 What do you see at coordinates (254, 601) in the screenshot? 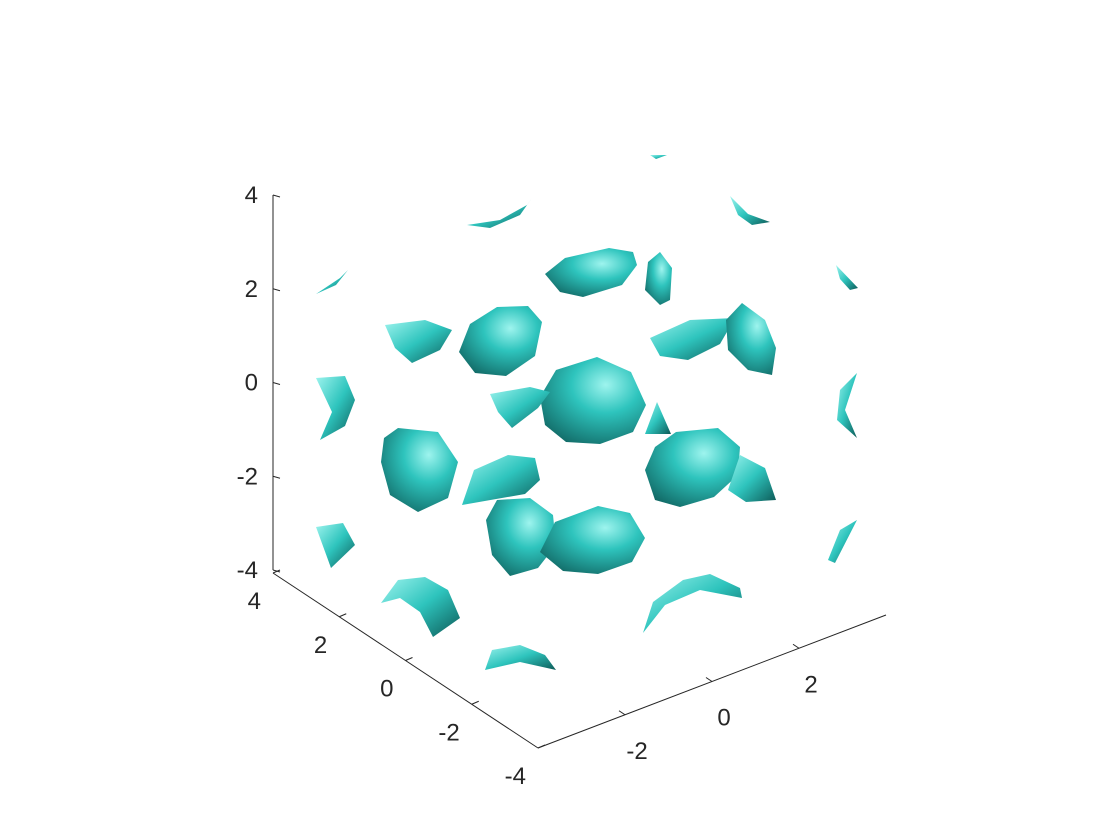
I see `y-tick-label: 4` at bounding box center [254, 601].